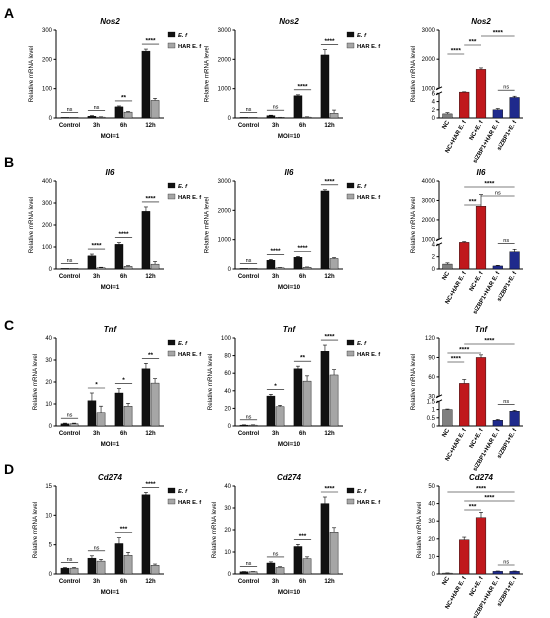  What do you see at coordinates (150, 434) in the screenshot?
I see `x-tick-label-c1-3: 12h` at bounding box center [150, 434].